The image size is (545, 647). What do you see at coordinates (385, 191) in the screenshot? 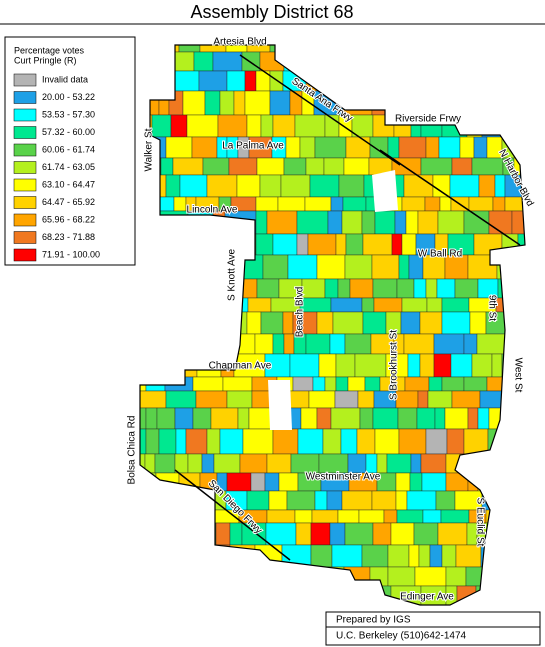
I see `hole` at bounding box center [385, 191].